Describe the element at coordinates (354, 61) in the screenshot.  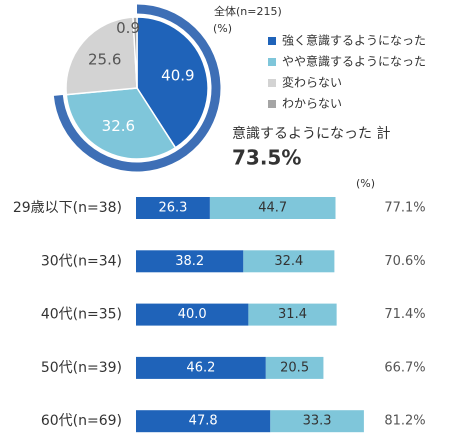
I see `legend-label: やや意識するようになった` at that location.